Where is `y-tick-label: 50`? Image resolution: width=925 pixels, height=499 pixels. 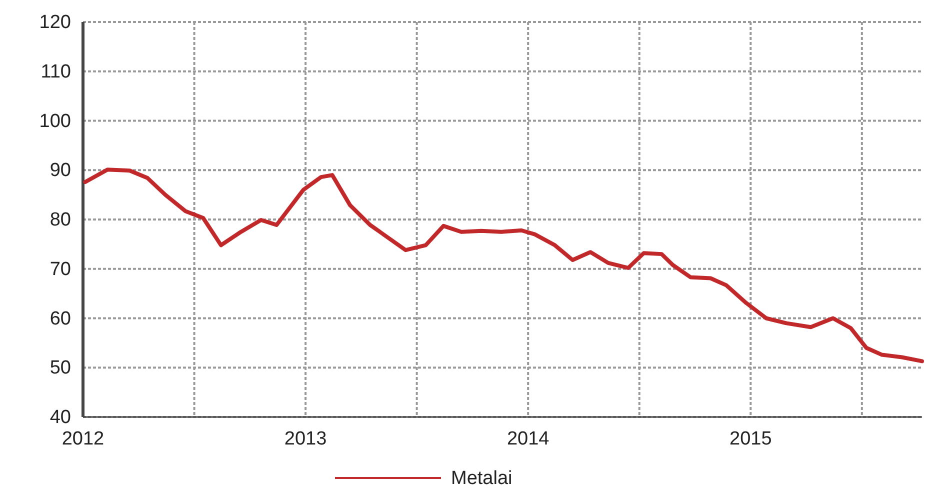 y-tick-label: 50 is located at coordinates (60, 368).